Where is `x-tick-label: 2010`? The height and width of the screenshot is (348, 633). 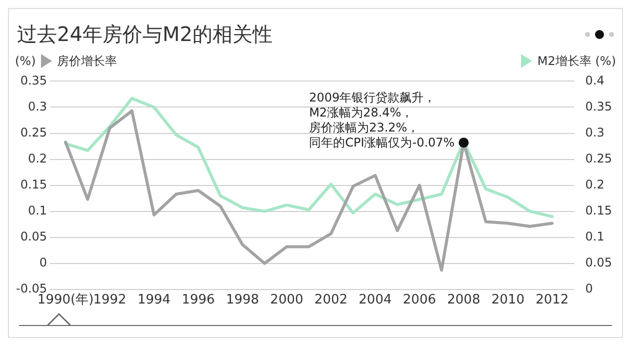
x-tick-label: 2010 is located at coordinates (507, 300).